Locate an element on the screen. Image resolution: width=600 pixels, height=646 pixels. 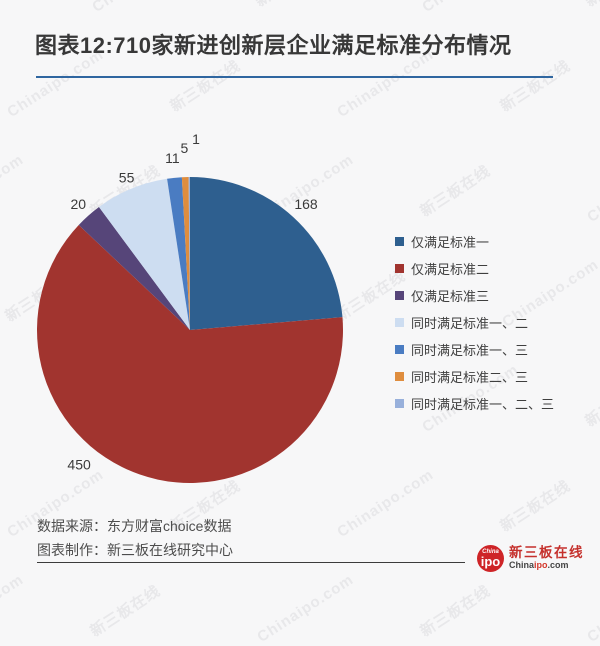
pie-value-label-3: 20 is located at coordinates (79, 204).